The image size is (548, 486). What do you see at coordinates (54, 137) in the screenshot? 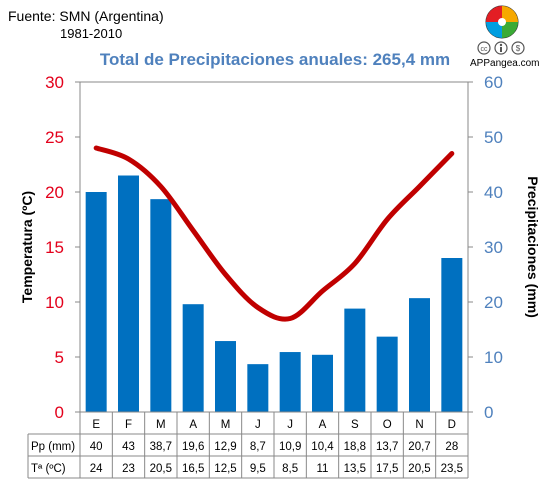
I see `left-tick-label: 25` at bounding box center [54, 137].